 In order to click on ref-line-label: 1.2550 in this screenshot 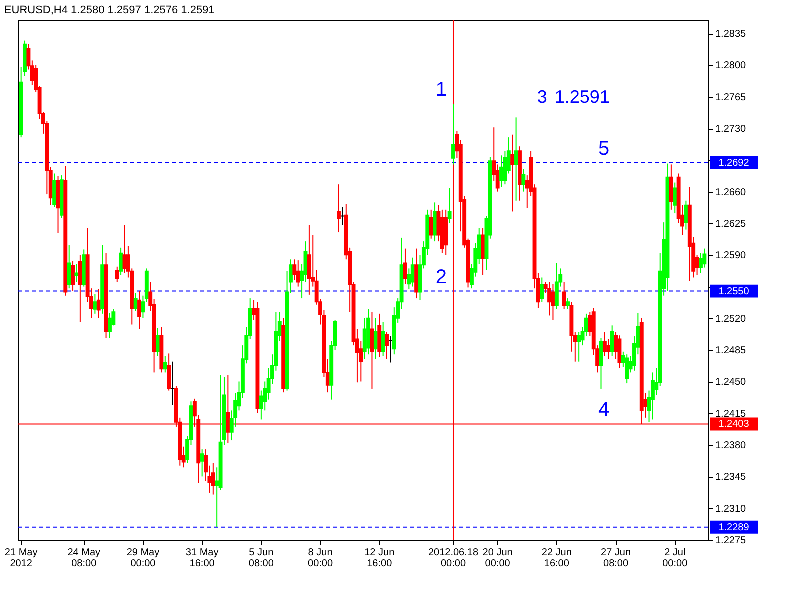, I will do `click(734, 292)`.